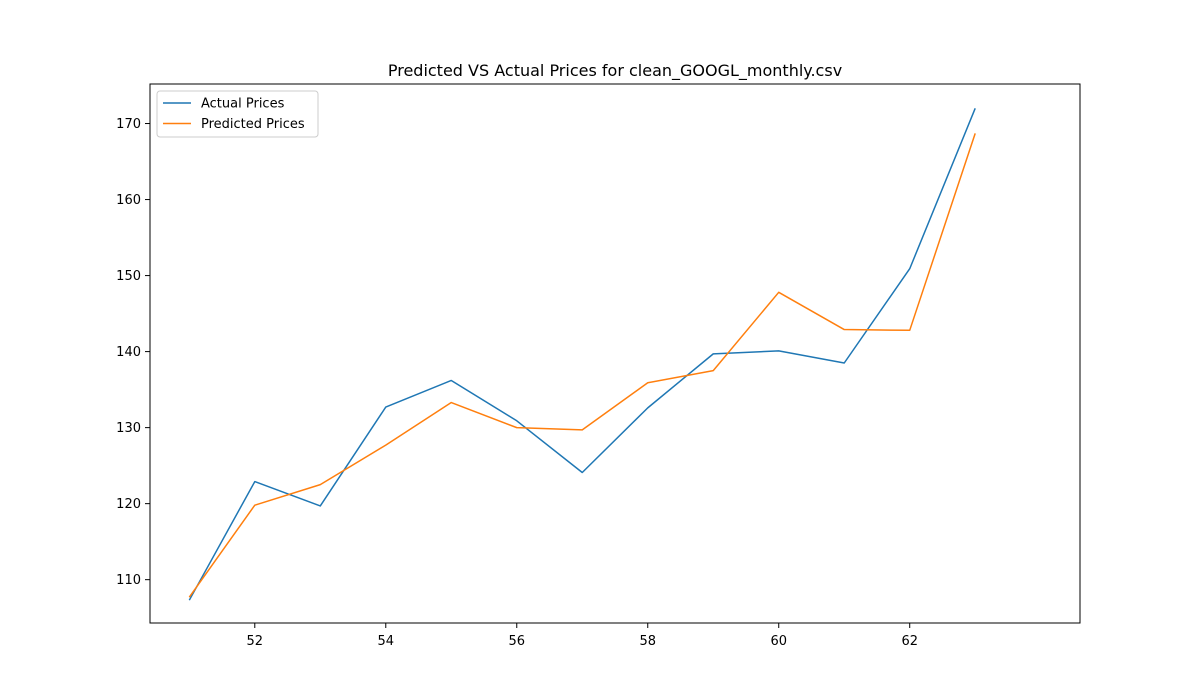 The height and width of the screenshot is (700, 1200). I want to click on y-tick-label: 170, so click(128, 124).